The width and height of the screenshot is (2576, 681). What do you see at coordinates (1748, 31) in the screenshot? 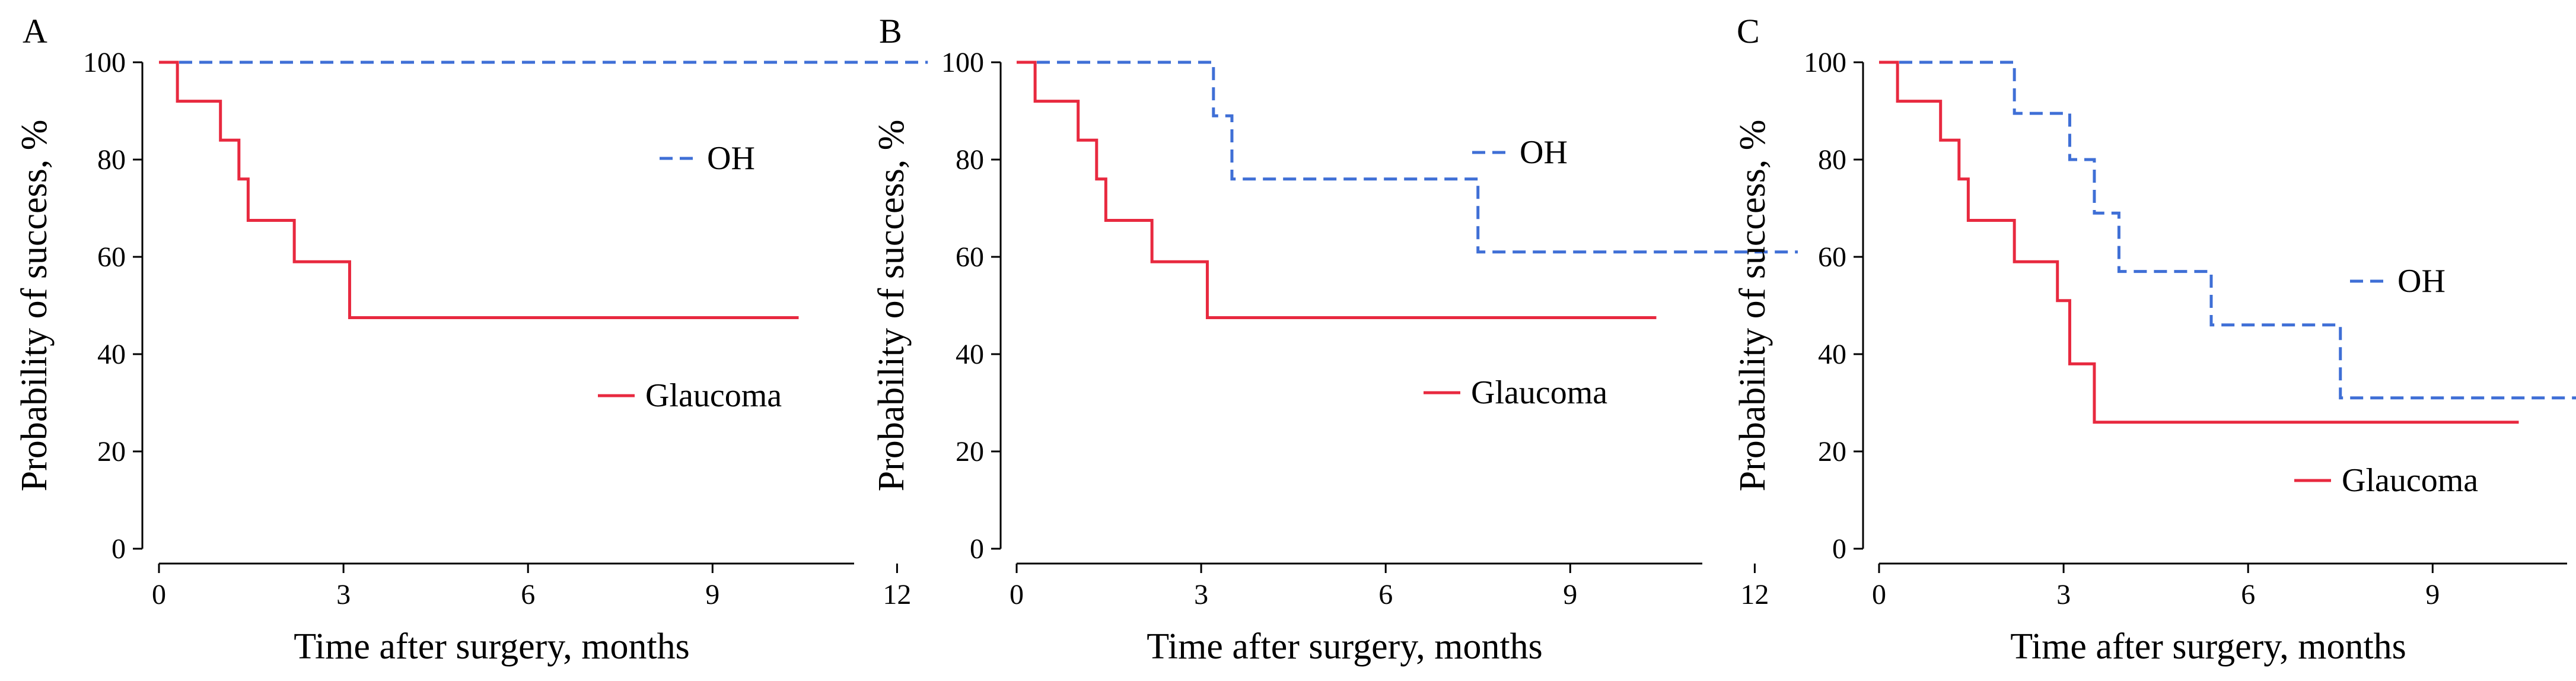
I see `panel-letter: C` at bounding box center [1748, 31].